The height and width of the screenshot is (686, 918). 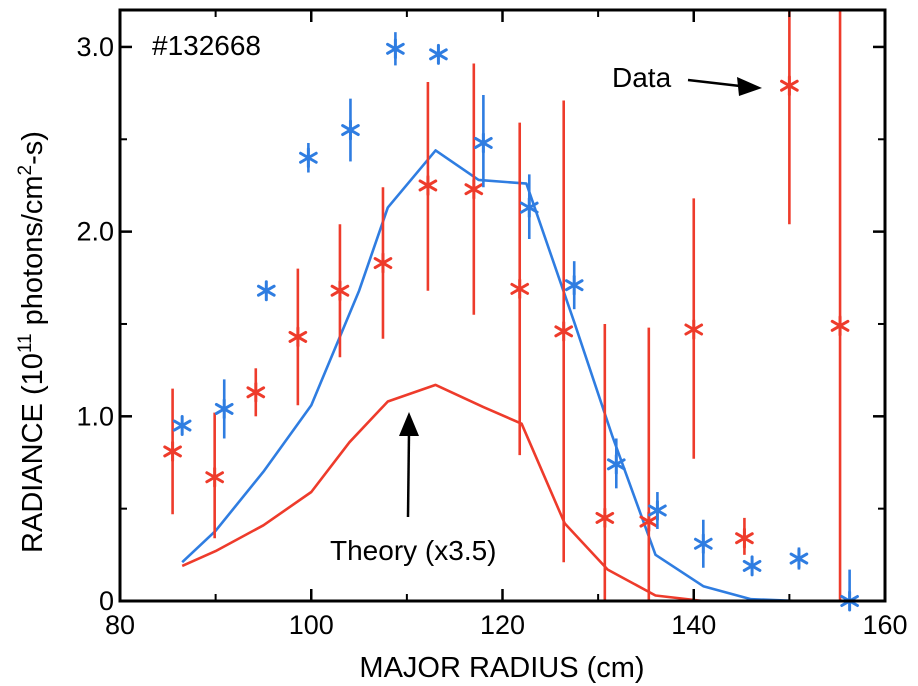 I want to click on y-tick-label-0: 0, so click(x=106, y=601).